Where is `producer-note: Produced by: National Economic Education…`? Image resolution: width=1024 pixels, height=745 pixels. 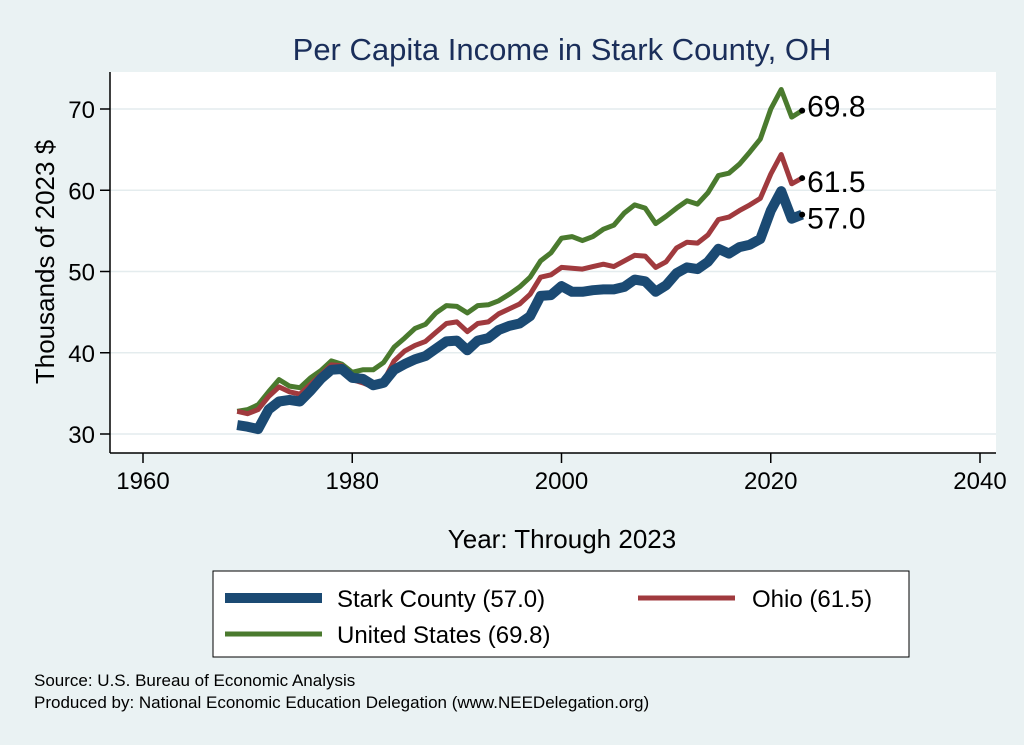
producer-note: Produced by: National Economic Education… is located at coordinates (341, 702).